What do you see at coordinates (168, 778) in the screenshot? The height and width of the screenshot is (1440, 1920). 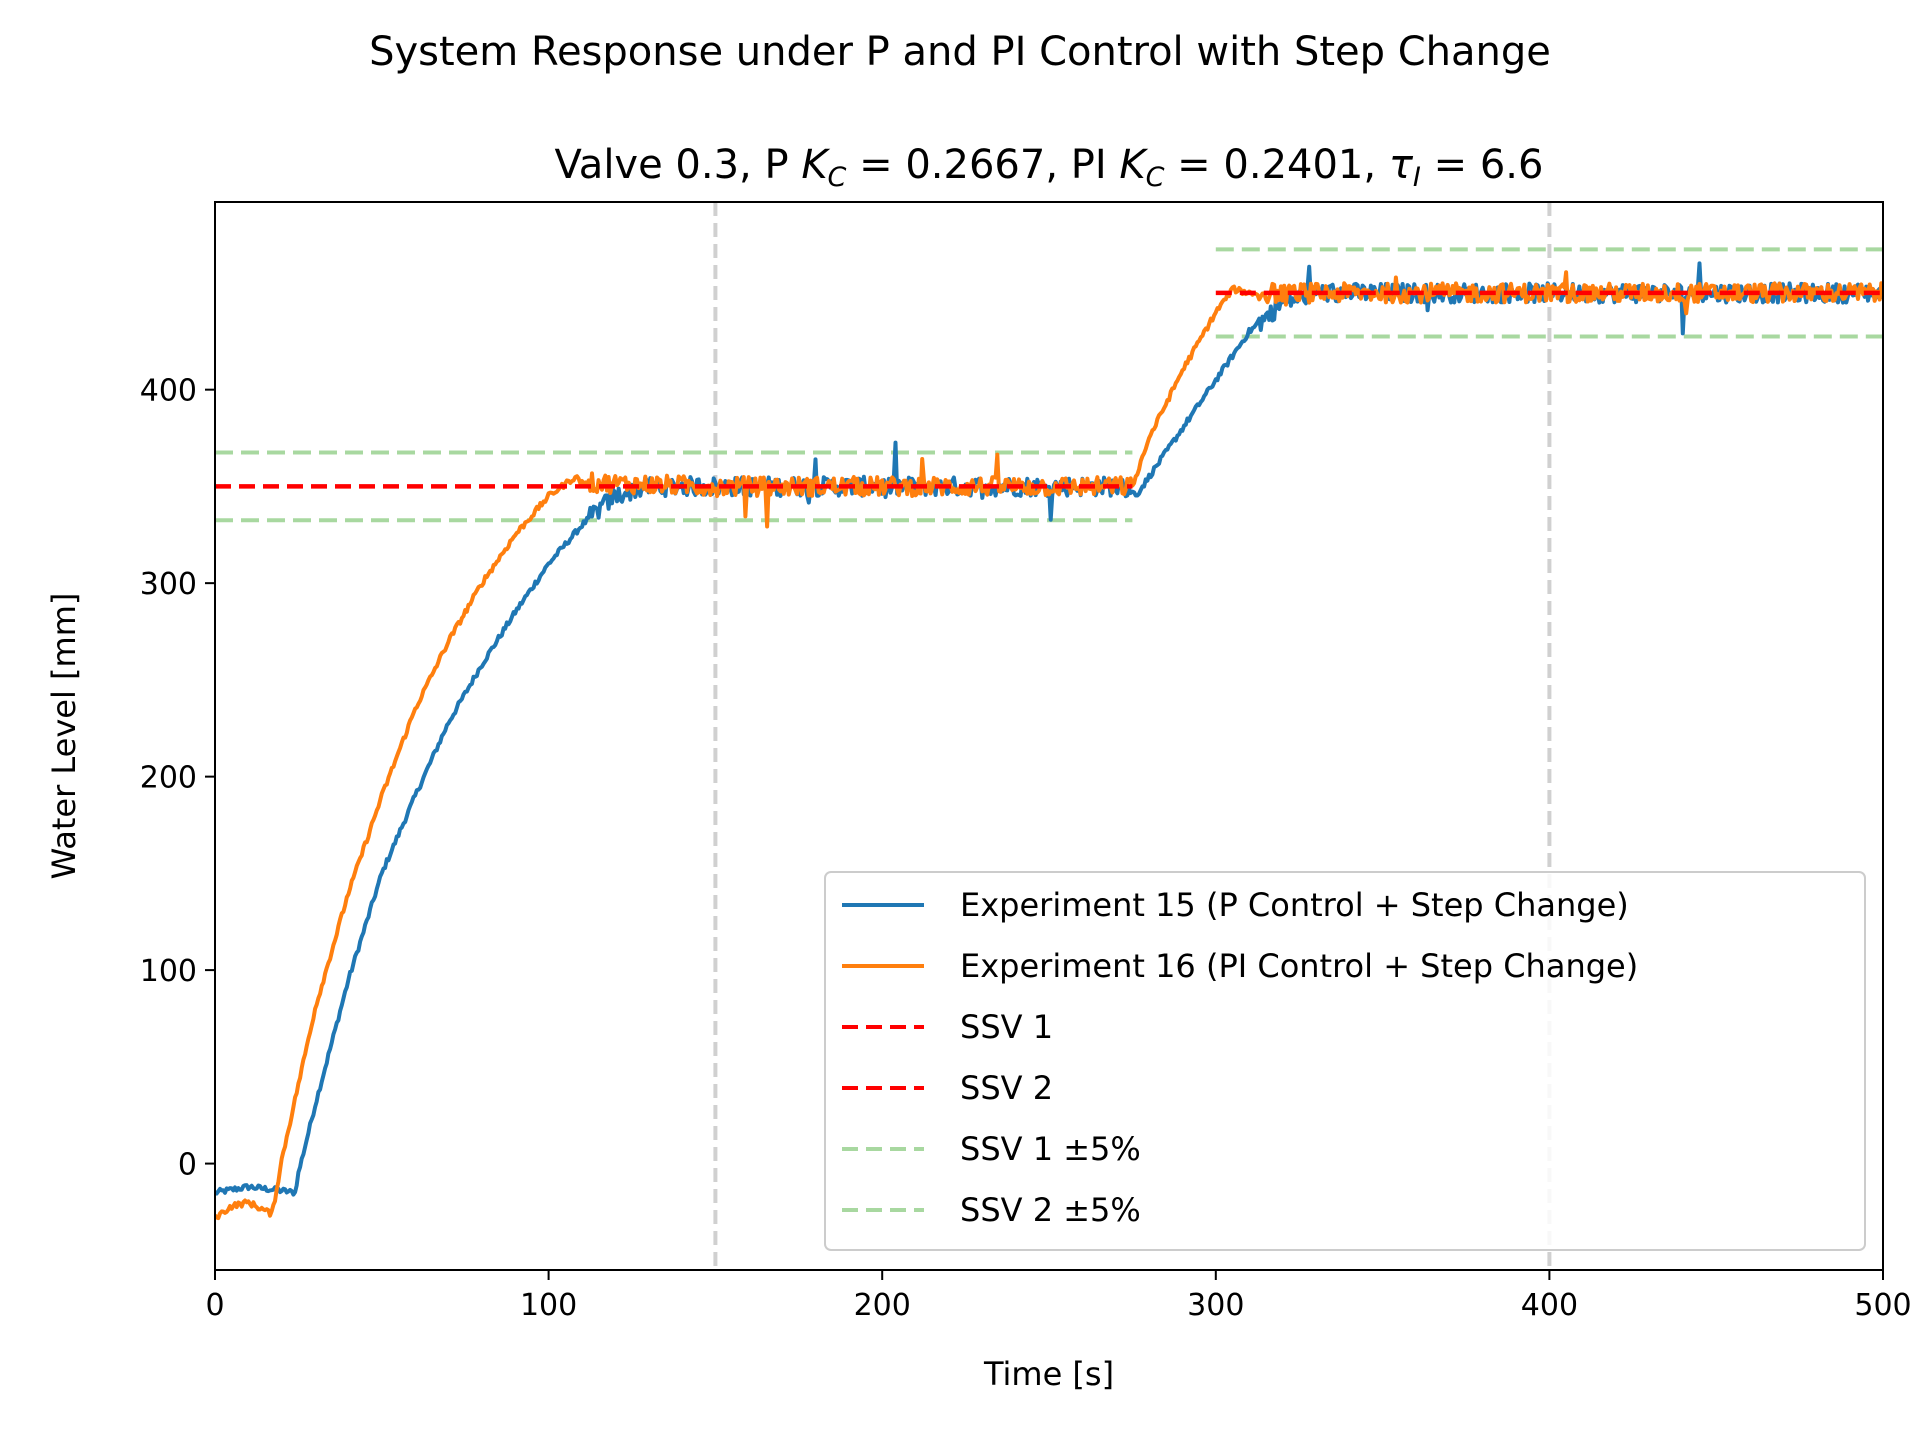 I see `y-tick-label: 200` at bounding box center [168, 778].